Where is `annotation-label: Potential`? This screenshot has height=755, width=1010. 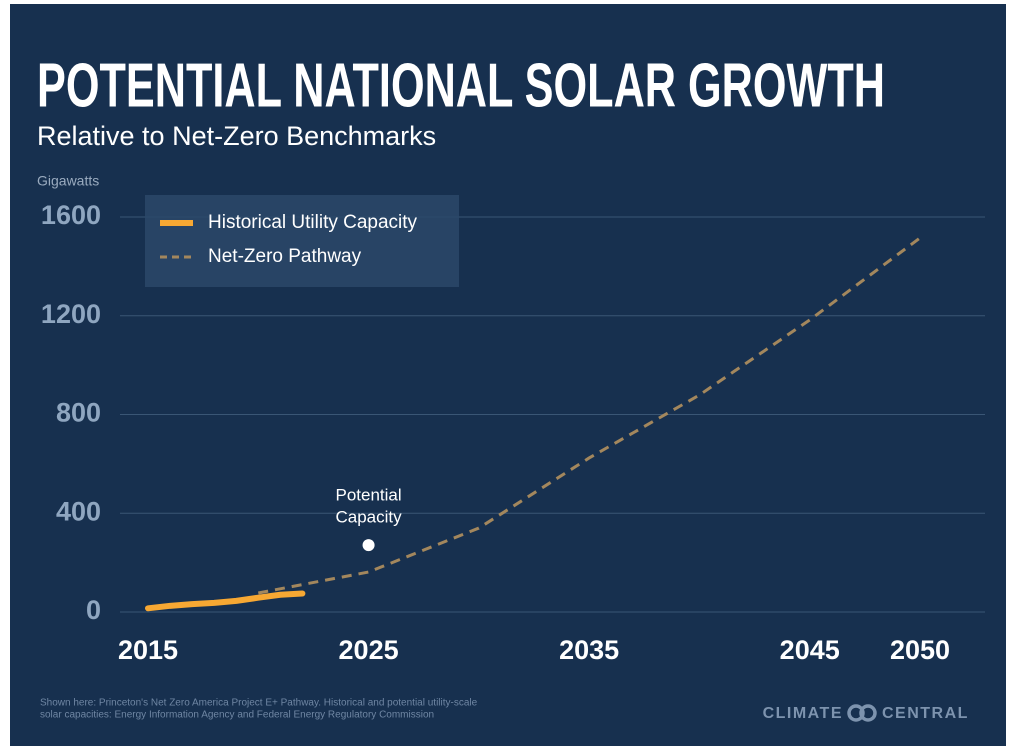 annotation-label: Potential is located at coordinates (368, 494).